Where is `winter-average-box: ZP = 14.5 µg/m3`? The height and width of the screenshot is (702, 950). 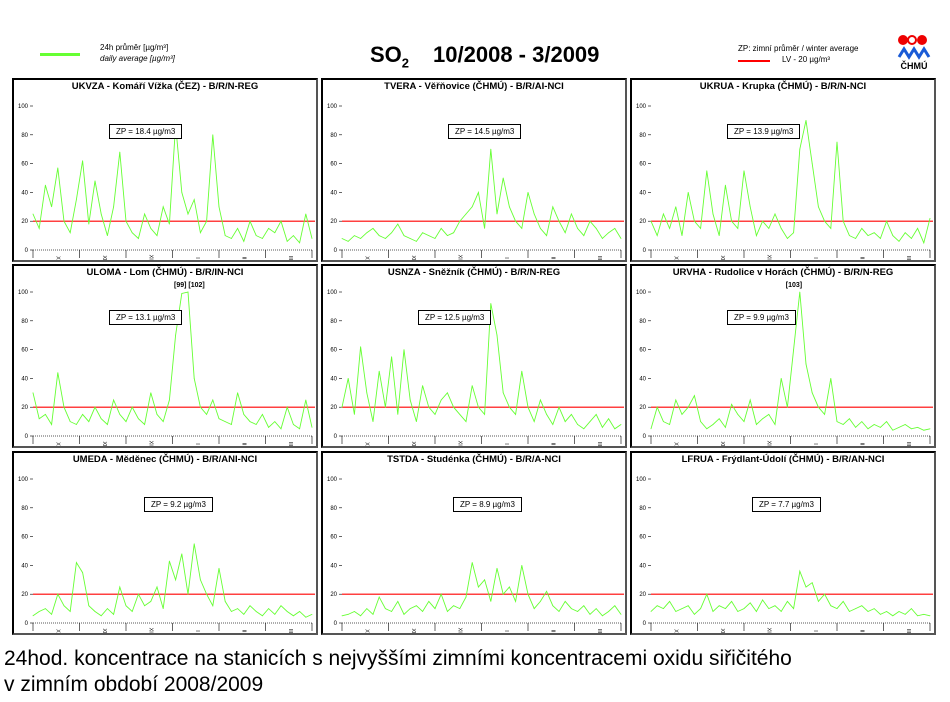
winter-average-box: ZP = 14.5 µg/m3 is located at coordinates (485, 131).